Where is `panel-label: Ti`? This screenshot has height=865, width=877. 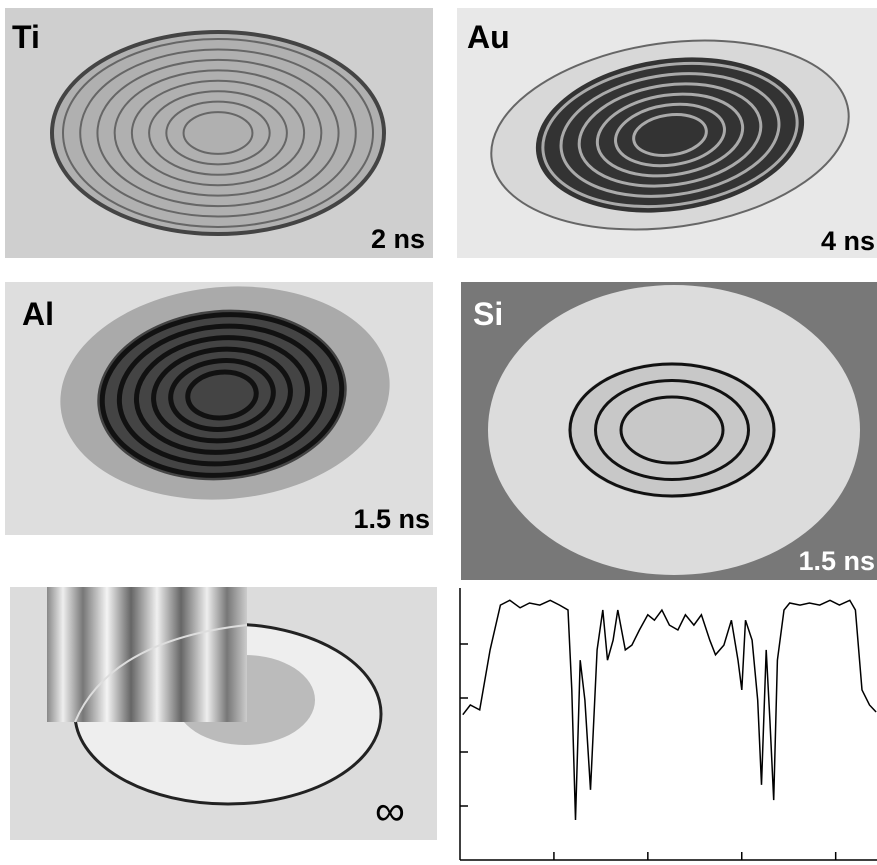
panel-label: Ti is located at coordinates (26, 37).